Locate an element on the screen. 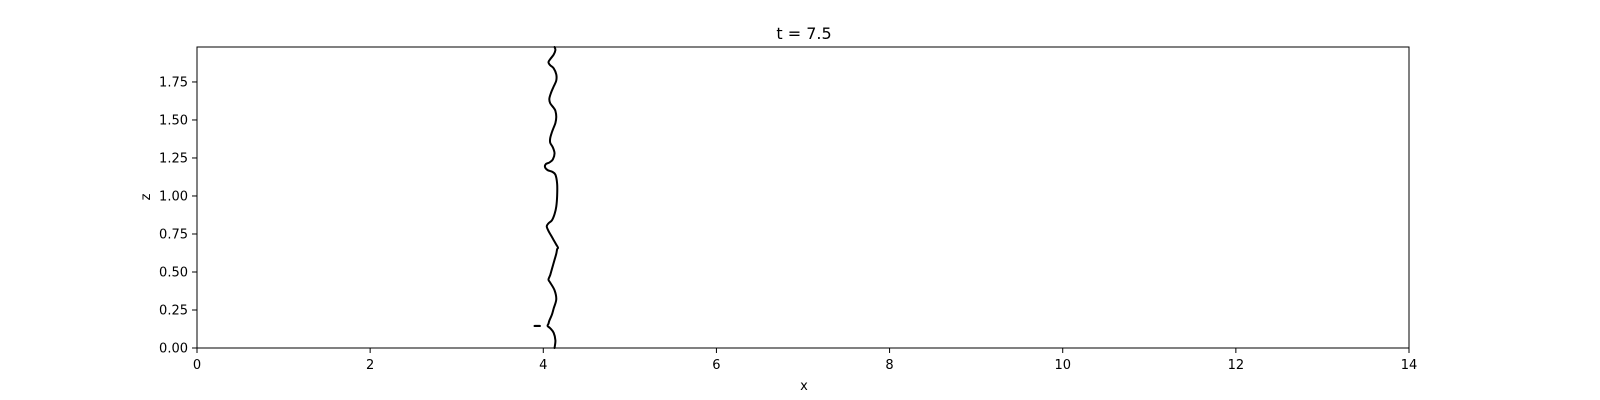  x-axis-label: x is located at coordinates (804, 386).